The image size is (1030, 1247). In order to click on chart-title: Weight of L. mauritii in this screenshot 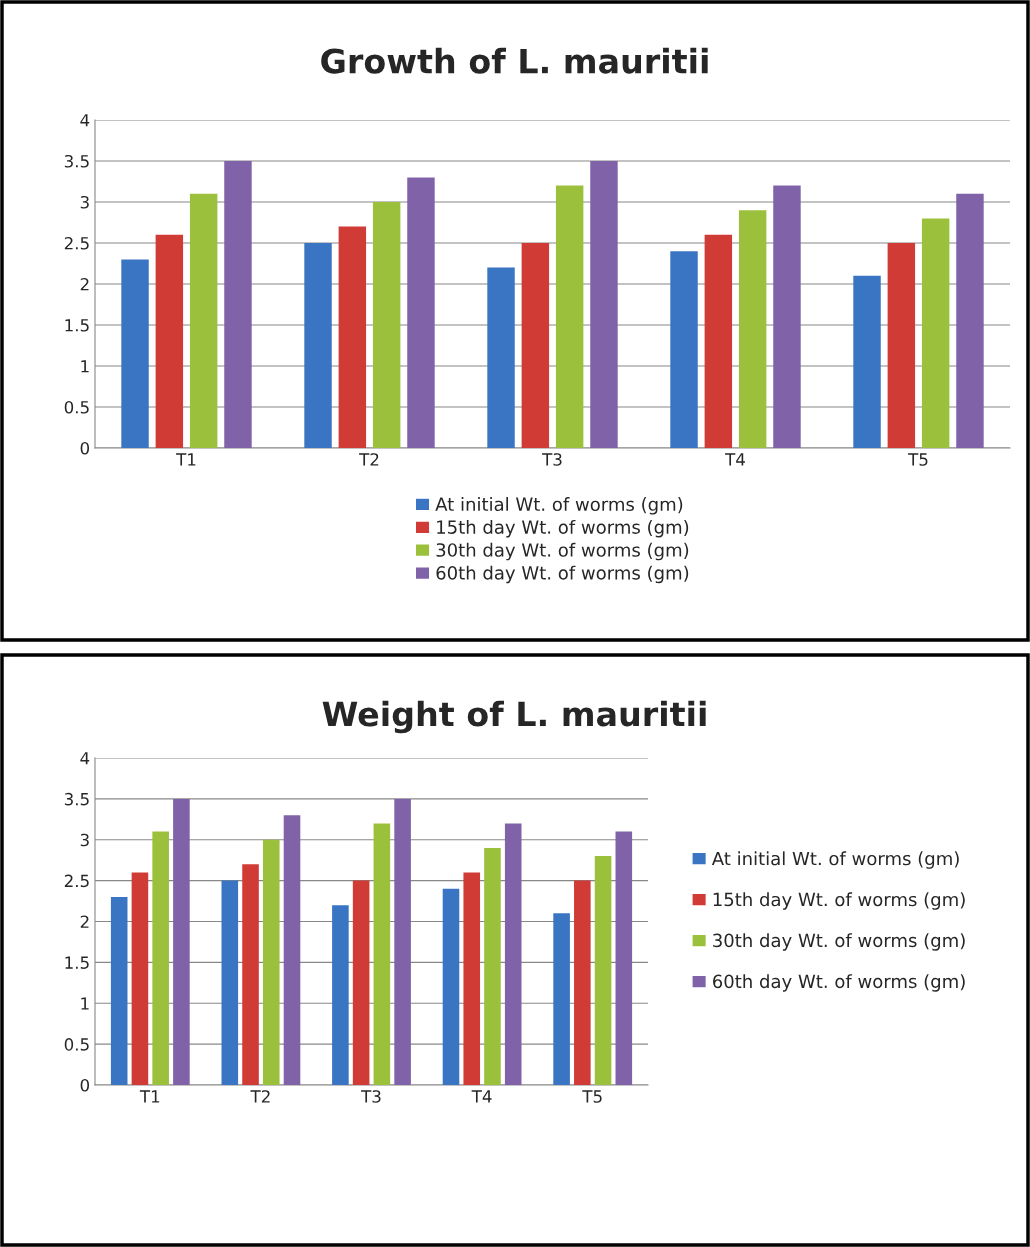, I will do `click(514, 717)`.